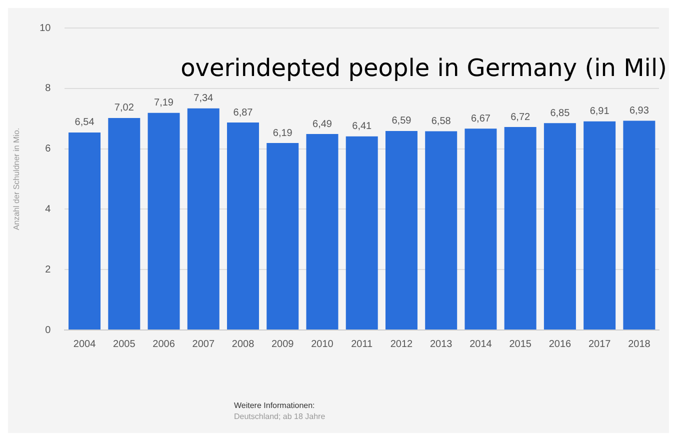 The height and width of the screenshot is (441, 677). What do you see at coordinates (48, 88) in the screenshot?
I see `y-tick-label: 8` at bounding box center [48, 88].